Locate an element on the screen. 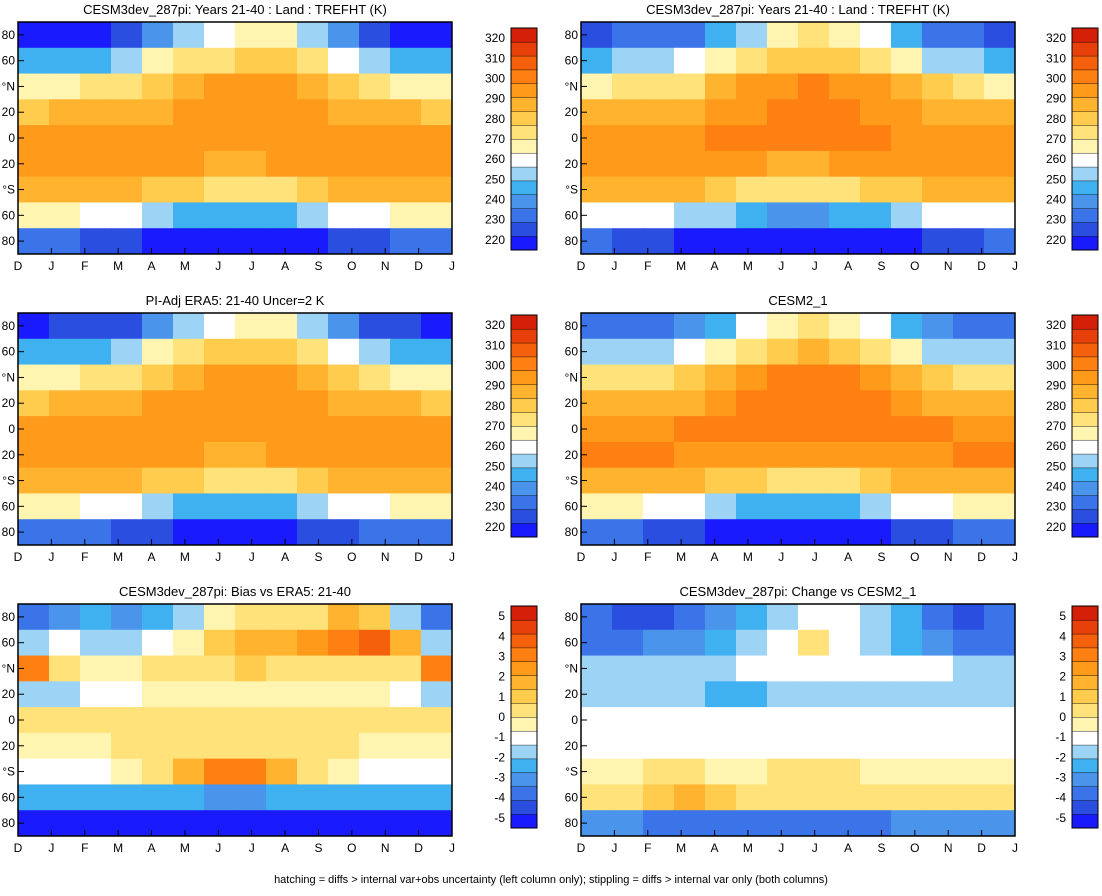 This screenshot has height=896, width=1102. y-tick-label: °N is located at coordinates (8, 377).